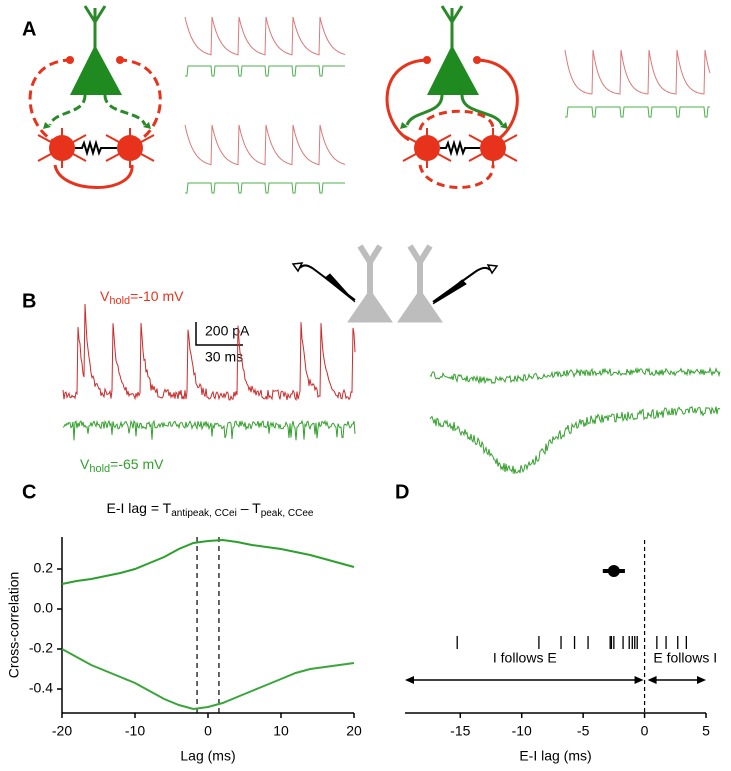 The height and width of the screenshot is (771, 731). Describe the element at coordinates (227, 331) in the screenshot. I see `scale-label: 200 pA` at that location.